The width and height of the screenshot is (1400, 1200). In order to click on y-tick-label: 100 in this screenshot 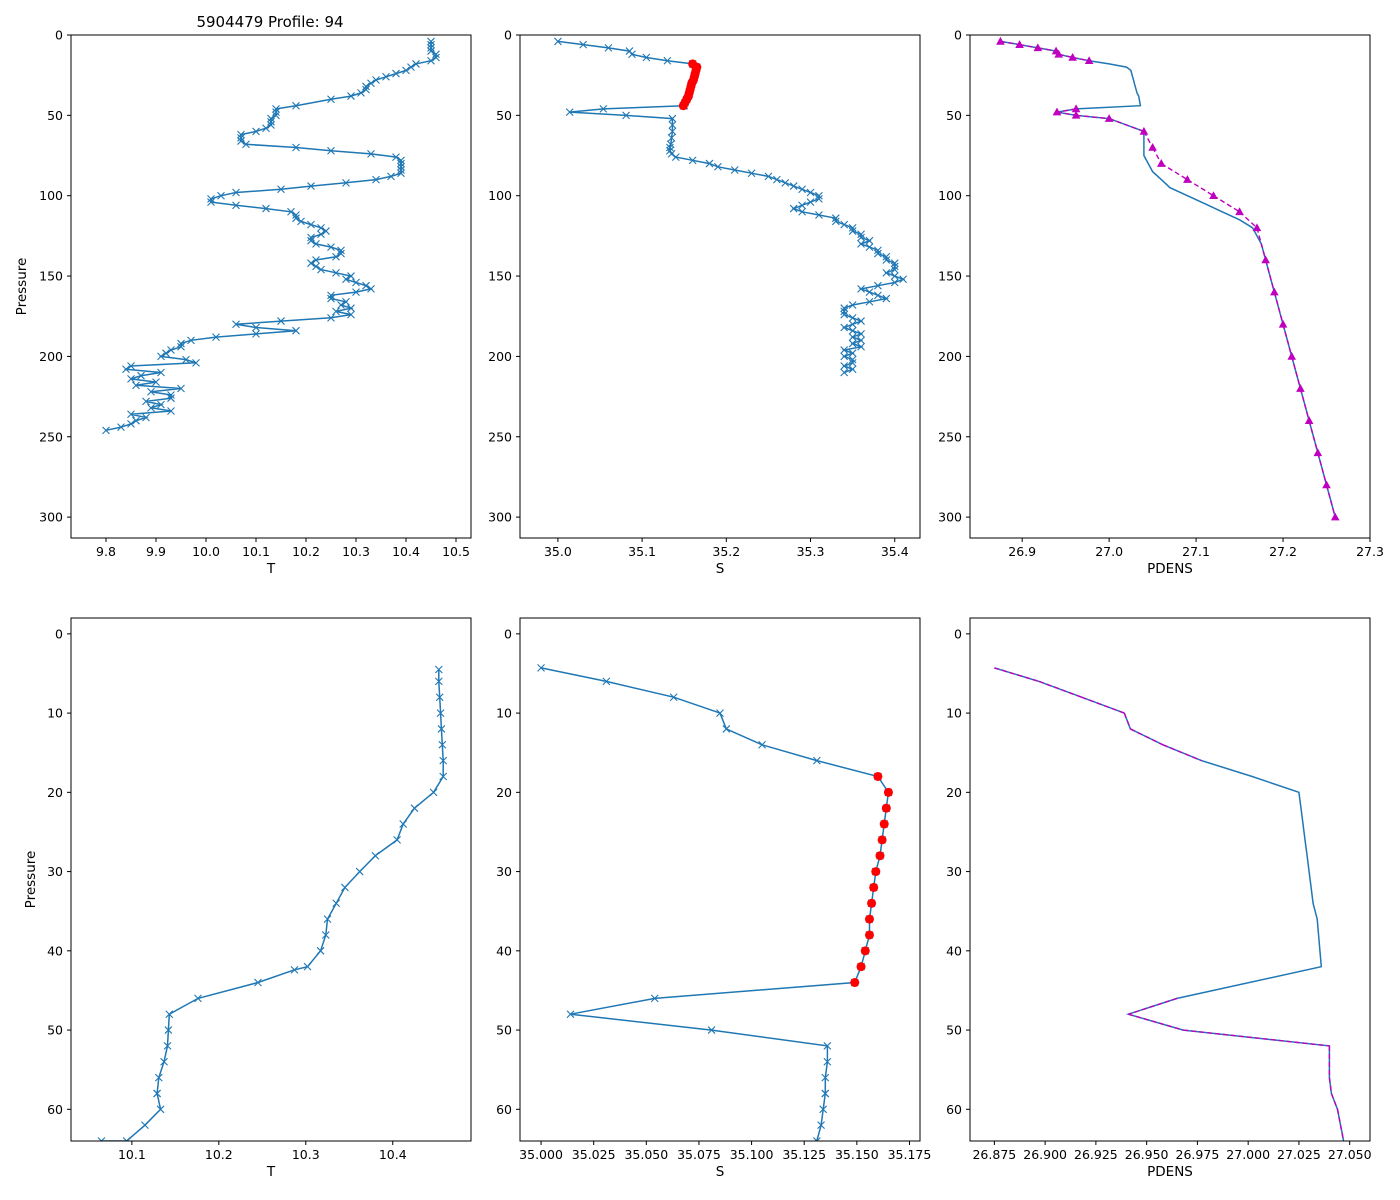, I will do `click(51, 195)`.